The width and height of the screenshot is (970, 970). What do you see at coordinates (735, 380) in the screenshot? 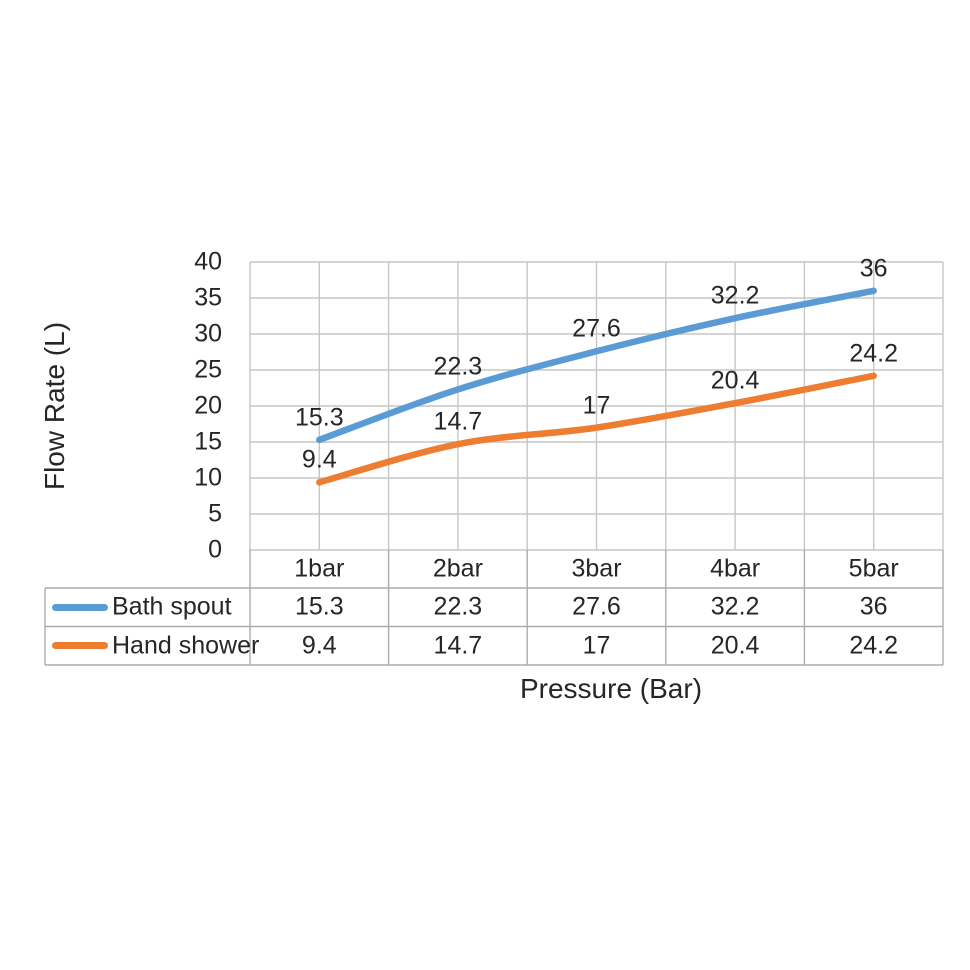
I see `data-label: 20.4` at bounding box center [735, 380].